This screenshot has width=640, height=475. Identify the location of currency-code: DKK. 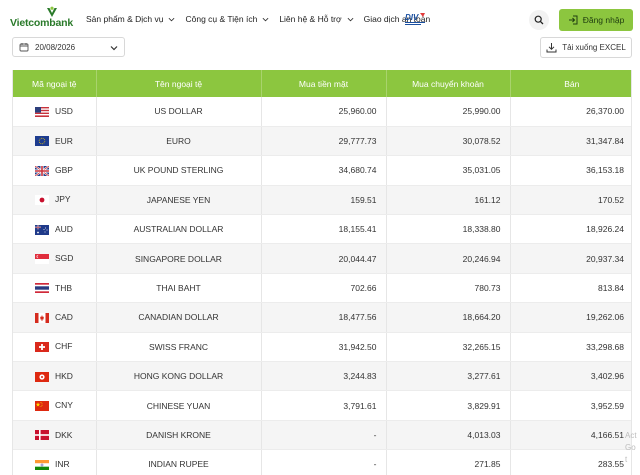
(64, 434).